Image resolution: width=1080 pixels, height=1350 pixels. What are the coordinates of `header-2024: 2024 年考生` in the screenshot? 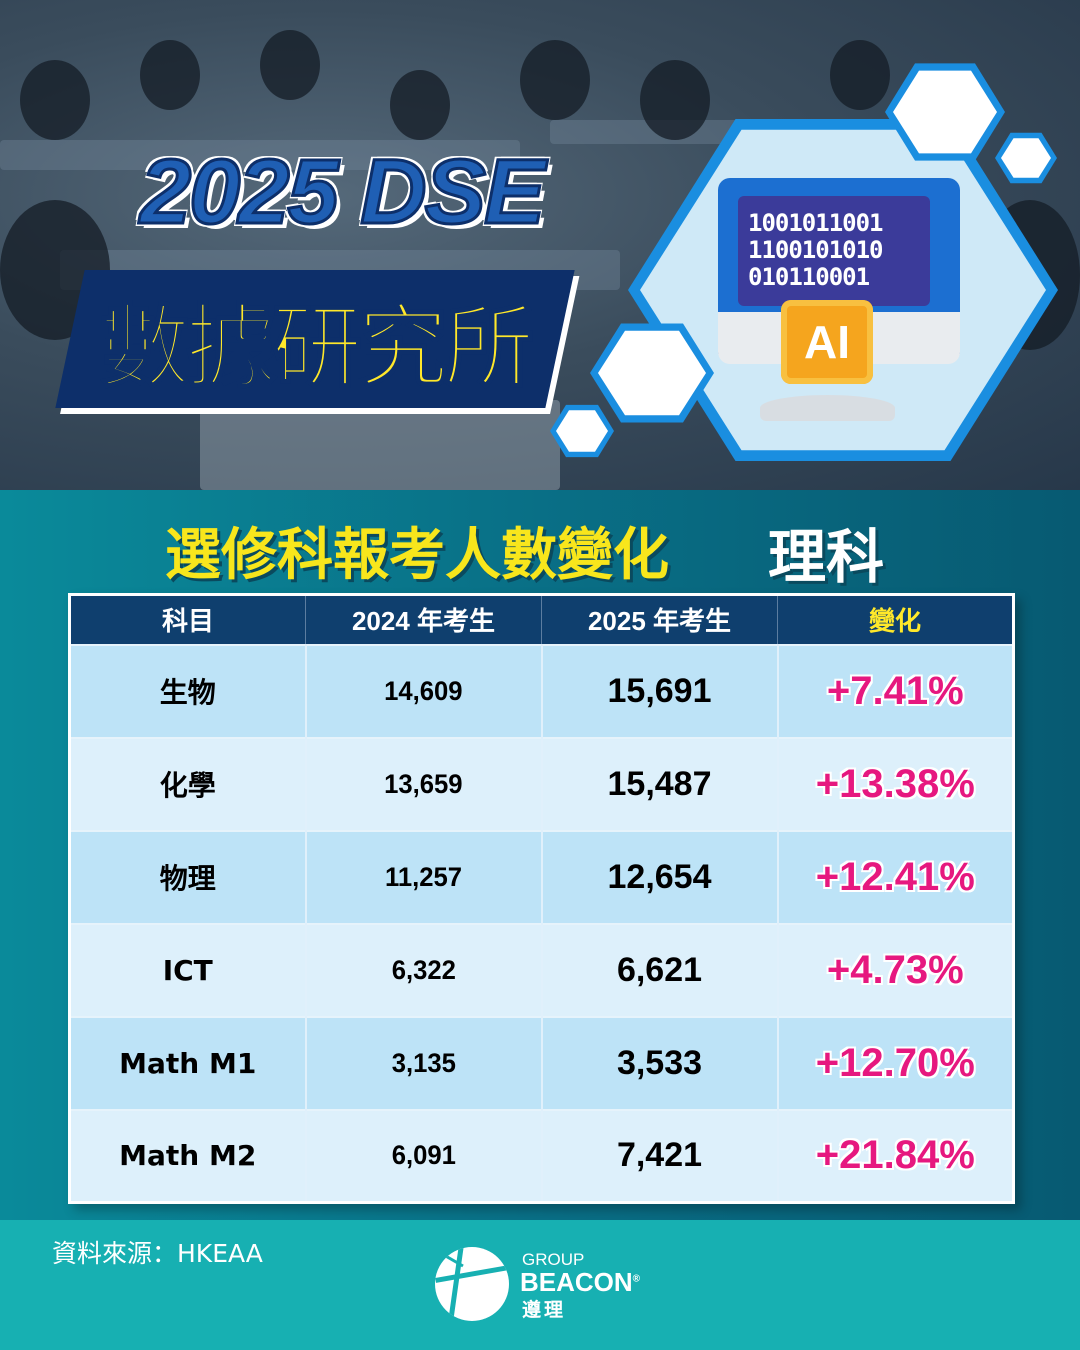 It's located at (423, 619).